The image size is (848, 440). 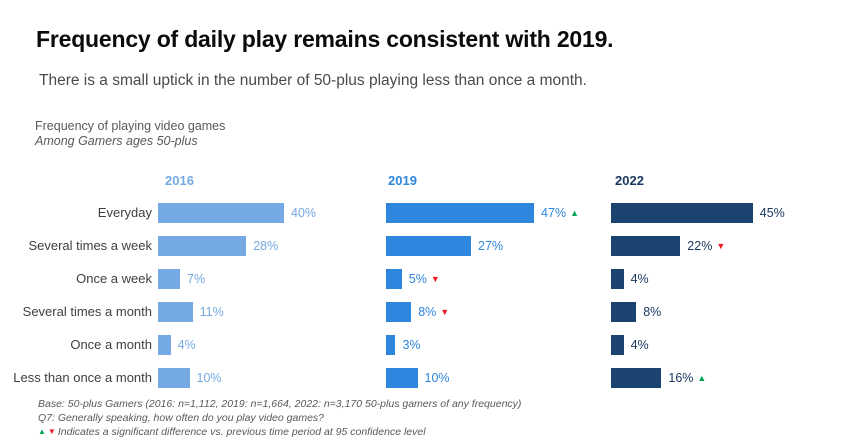 I want to click on bar-2016-row4, so click(x=164, y=344).